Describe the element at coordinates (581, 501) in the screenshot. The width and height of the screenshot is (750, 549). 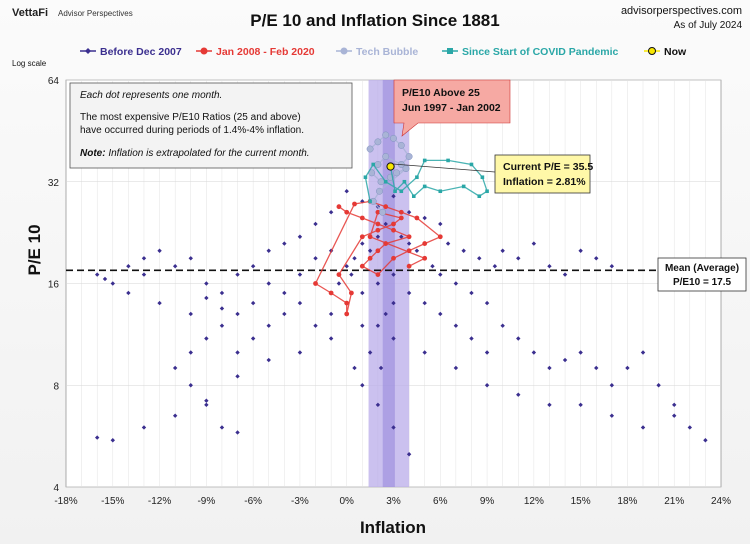
I see `x-tick-label: 15%` at that location.